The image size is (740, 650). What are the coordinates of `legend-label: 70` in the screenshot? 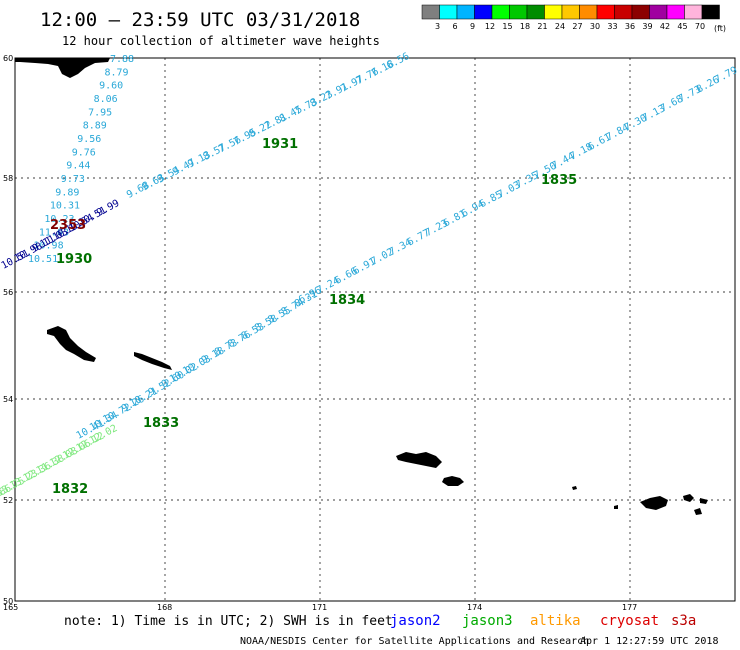 It's located at (700, 26).